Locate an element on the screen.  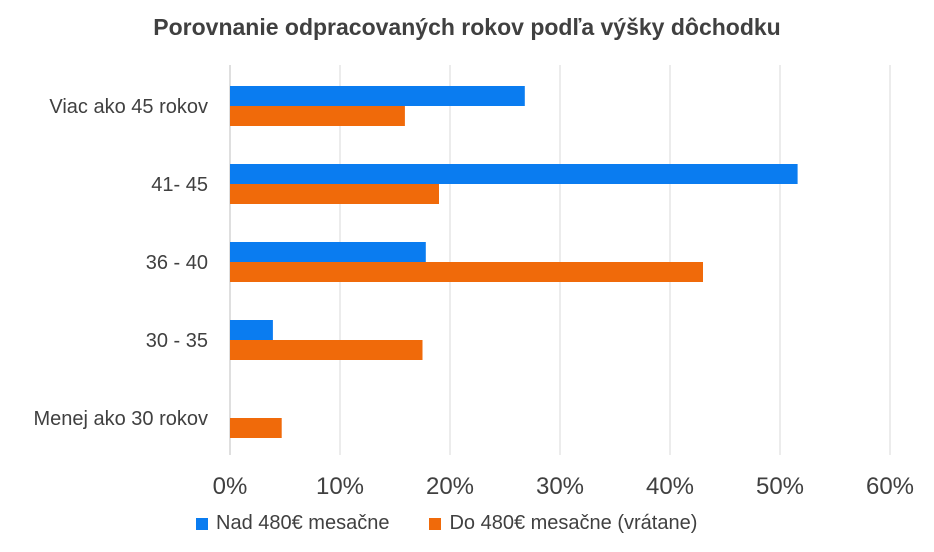
category-label: Viac ako 45 rokov is located at coordinates (128, 107).